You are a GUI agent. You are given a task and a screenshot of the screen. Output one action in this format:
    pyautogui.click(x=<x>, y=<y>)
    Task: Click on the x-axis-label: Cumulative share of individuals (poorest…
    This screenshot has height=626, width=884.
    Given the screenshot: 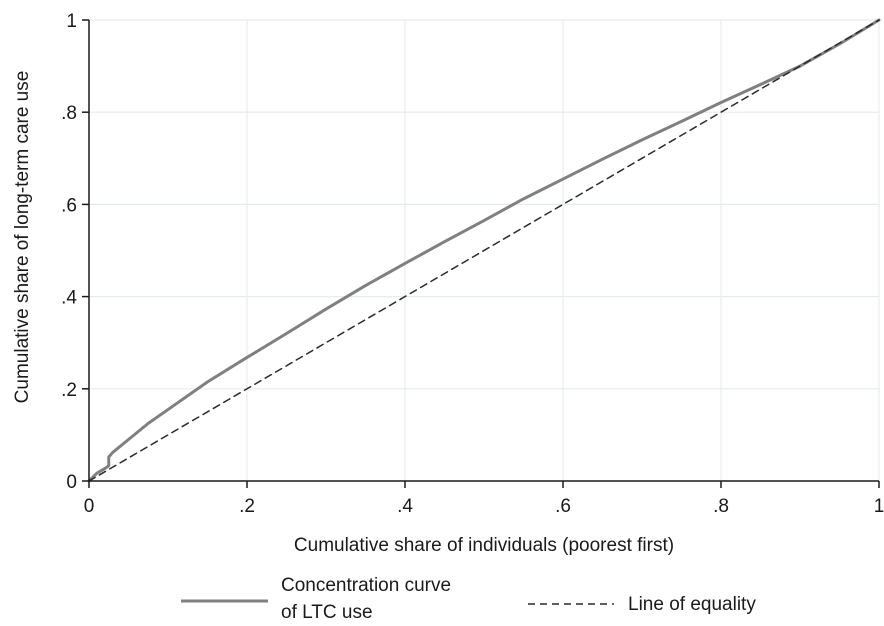 What is the action you would take?
    pyautogui.click(x=484, y=545)
    